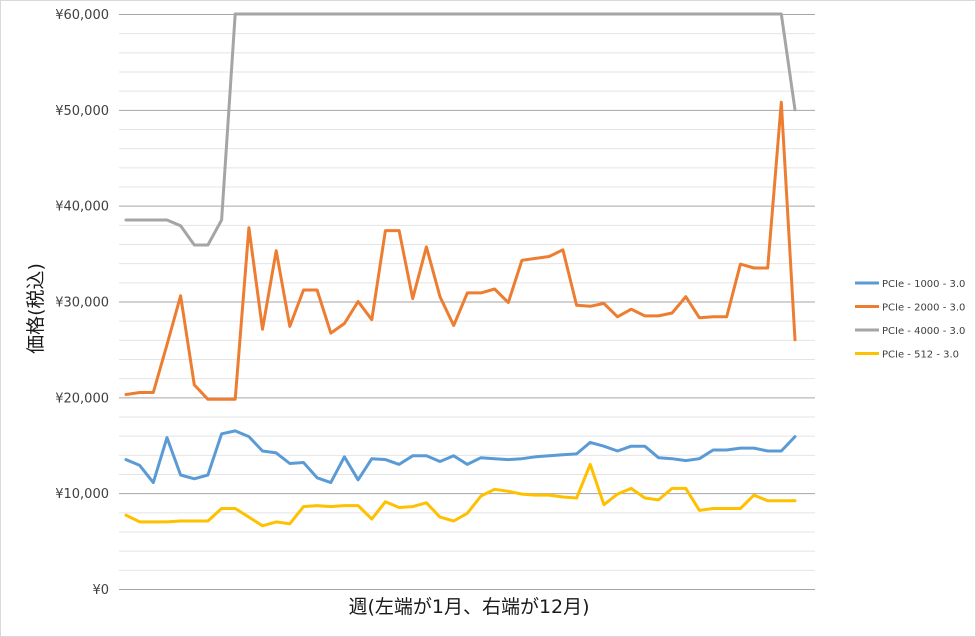 The image size is (976, 637). Describe the element at coordinates (82, 398) in the screenshot. I see `y-tick-label: ¥20,000` at that location.